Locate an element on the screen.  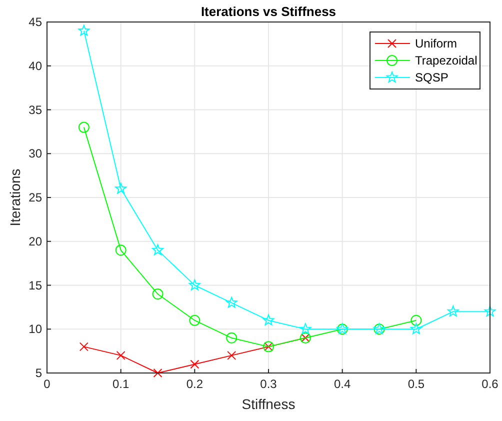
x-tick-label: 0.4 is located at coordinates (342, 384).